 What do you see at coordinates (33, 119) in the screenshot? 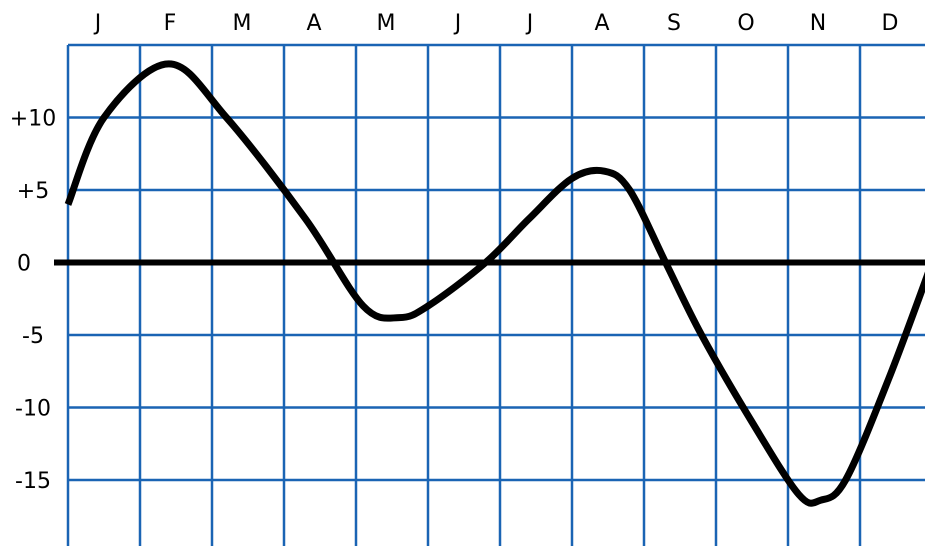
I see `y-tick-label: +10` at bounding box center [33, 119].